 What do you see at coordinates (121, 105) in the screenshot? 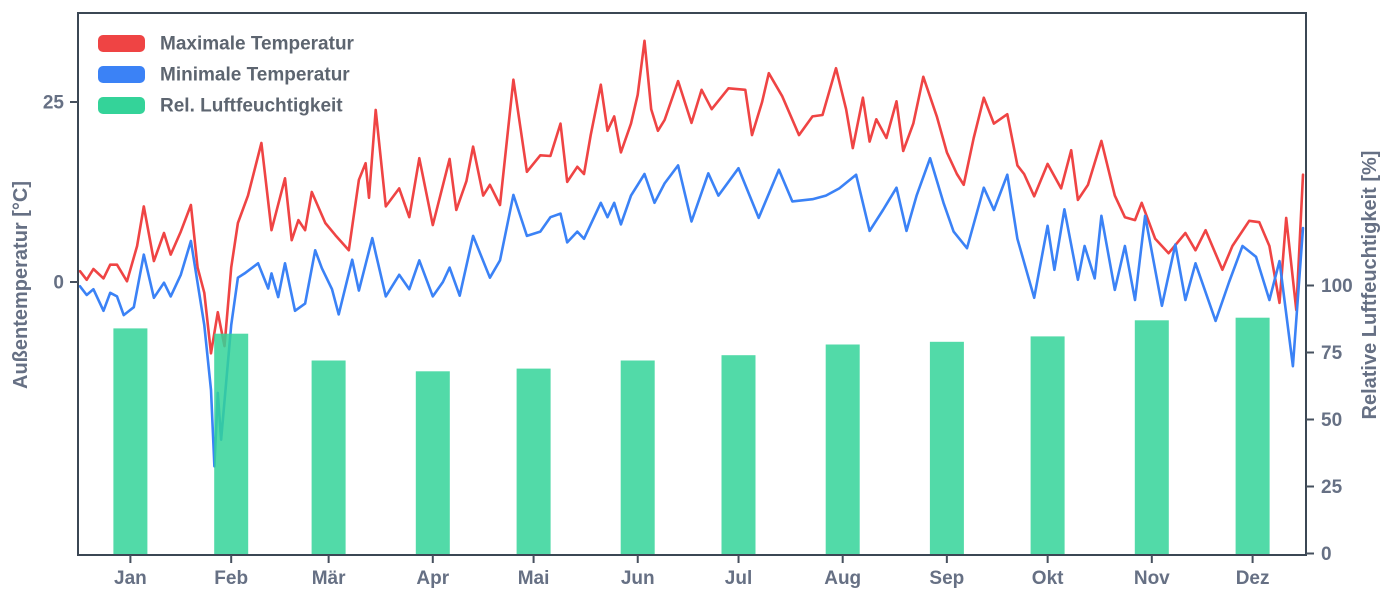
I see `legend-swatch-humidity` at bounding box center [121, 105].